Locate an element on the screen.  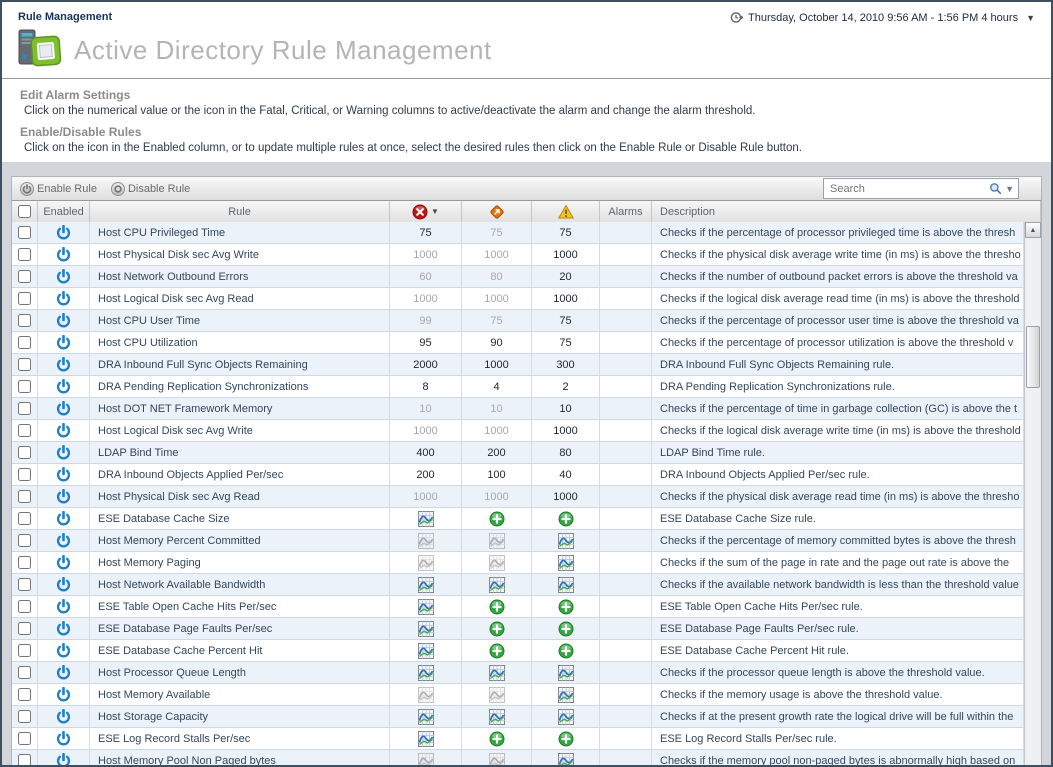
threshold-value: 4 is located at coordinates (496, 386).